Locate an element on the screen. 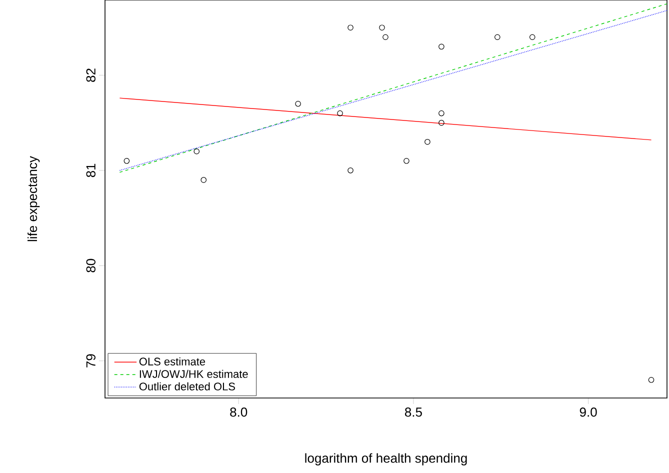 This screenshot has width=669, height=473. x-axis-title: logarithm of health spending is located at coordinates (386, 459).